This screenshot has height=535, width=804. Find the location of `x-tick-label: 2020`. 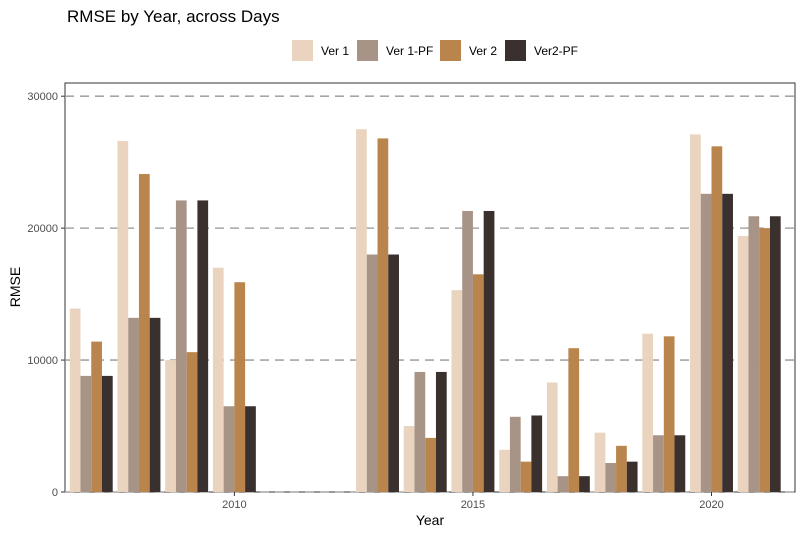

x-tick-label: 2020 is located at coordinates (711, 505).